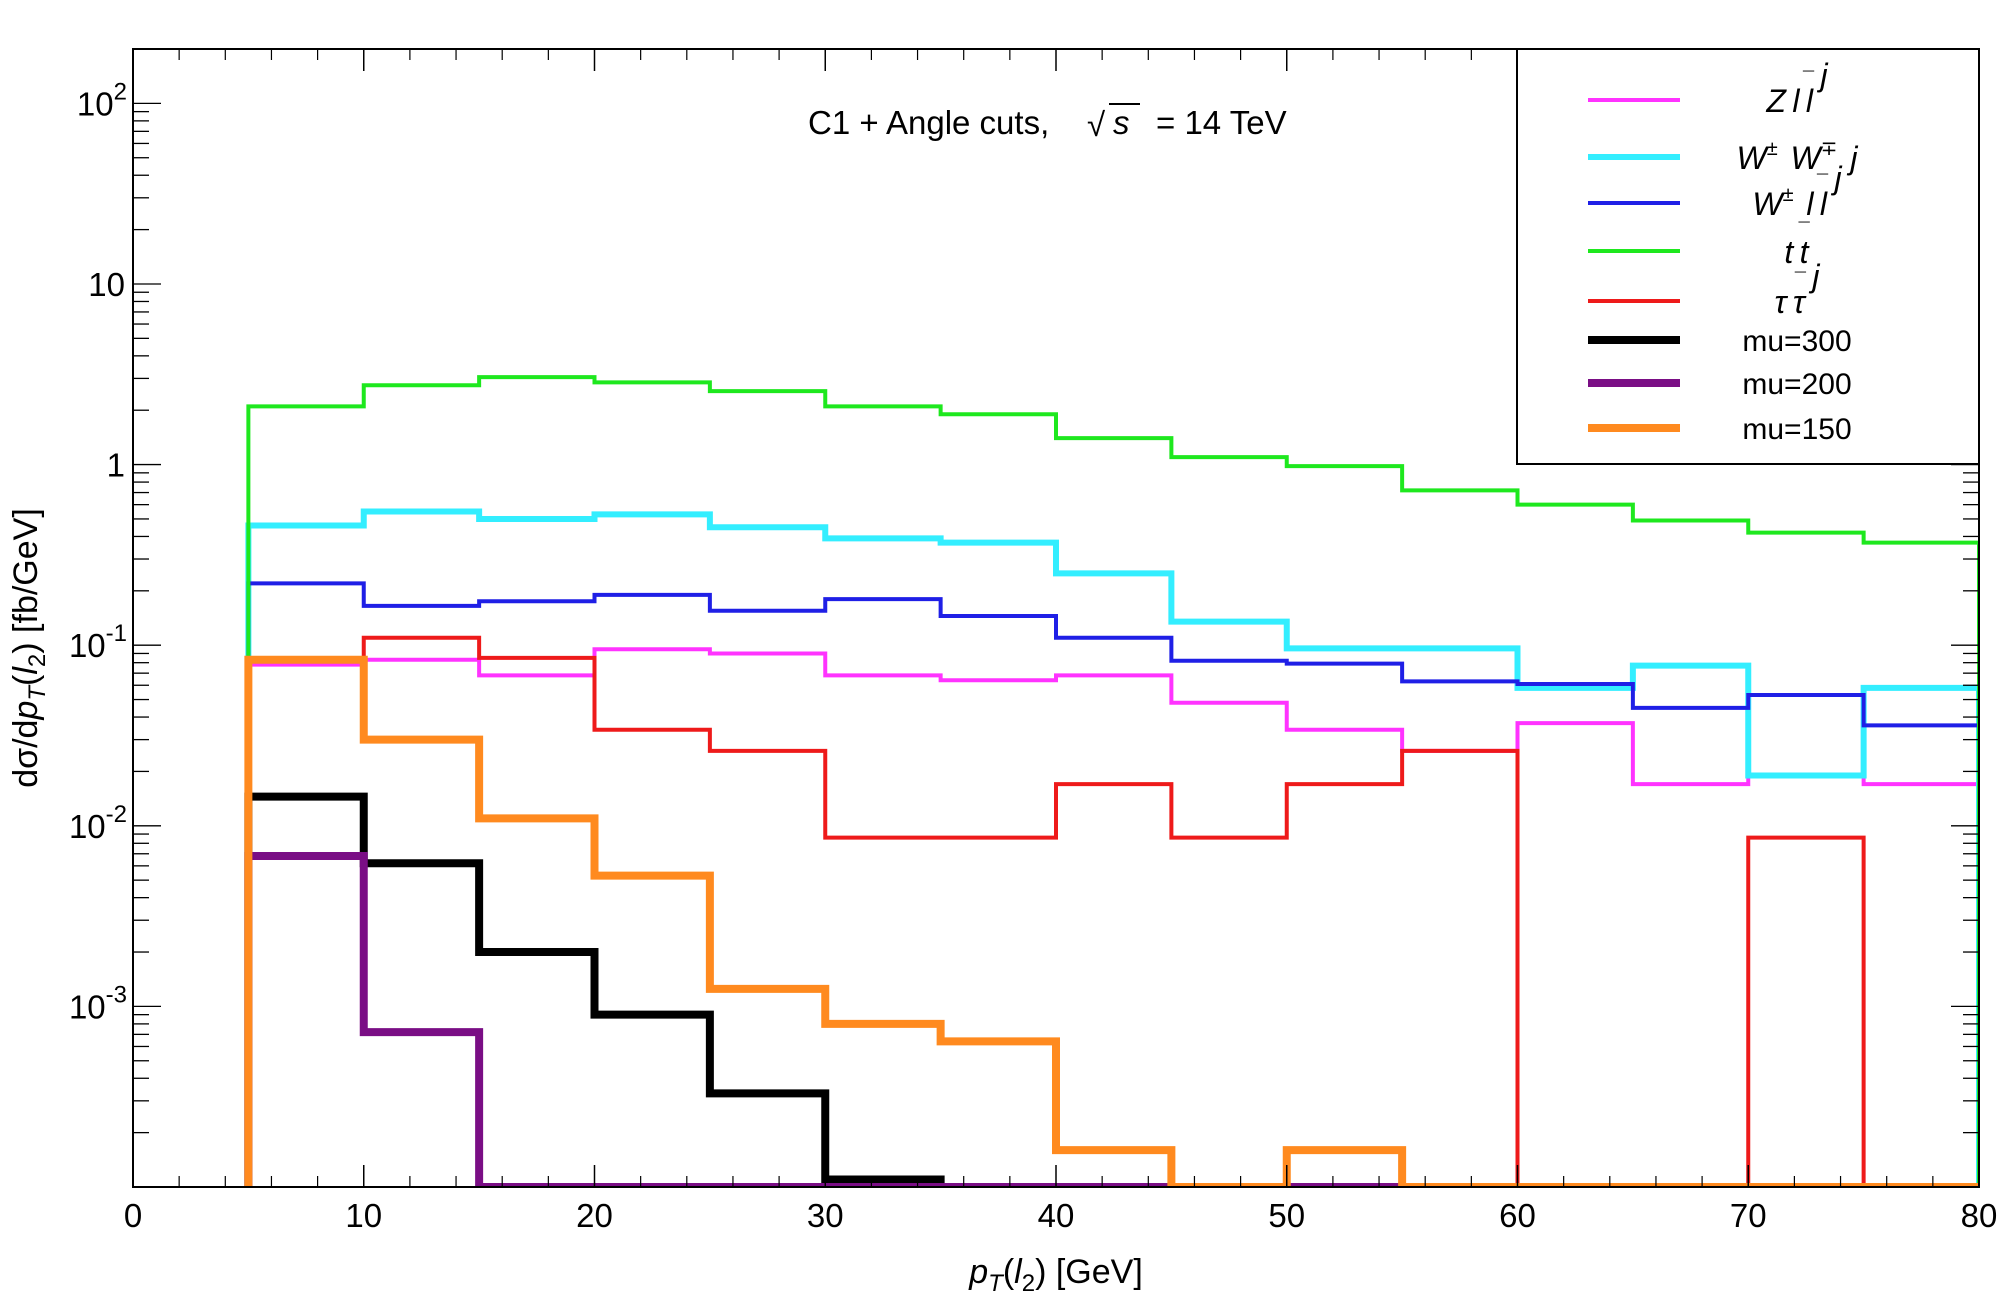 The width and height of the screenshot is (2000, 1294). I want to click on y-tick-label: 10⁻³, so click(98, 1003).